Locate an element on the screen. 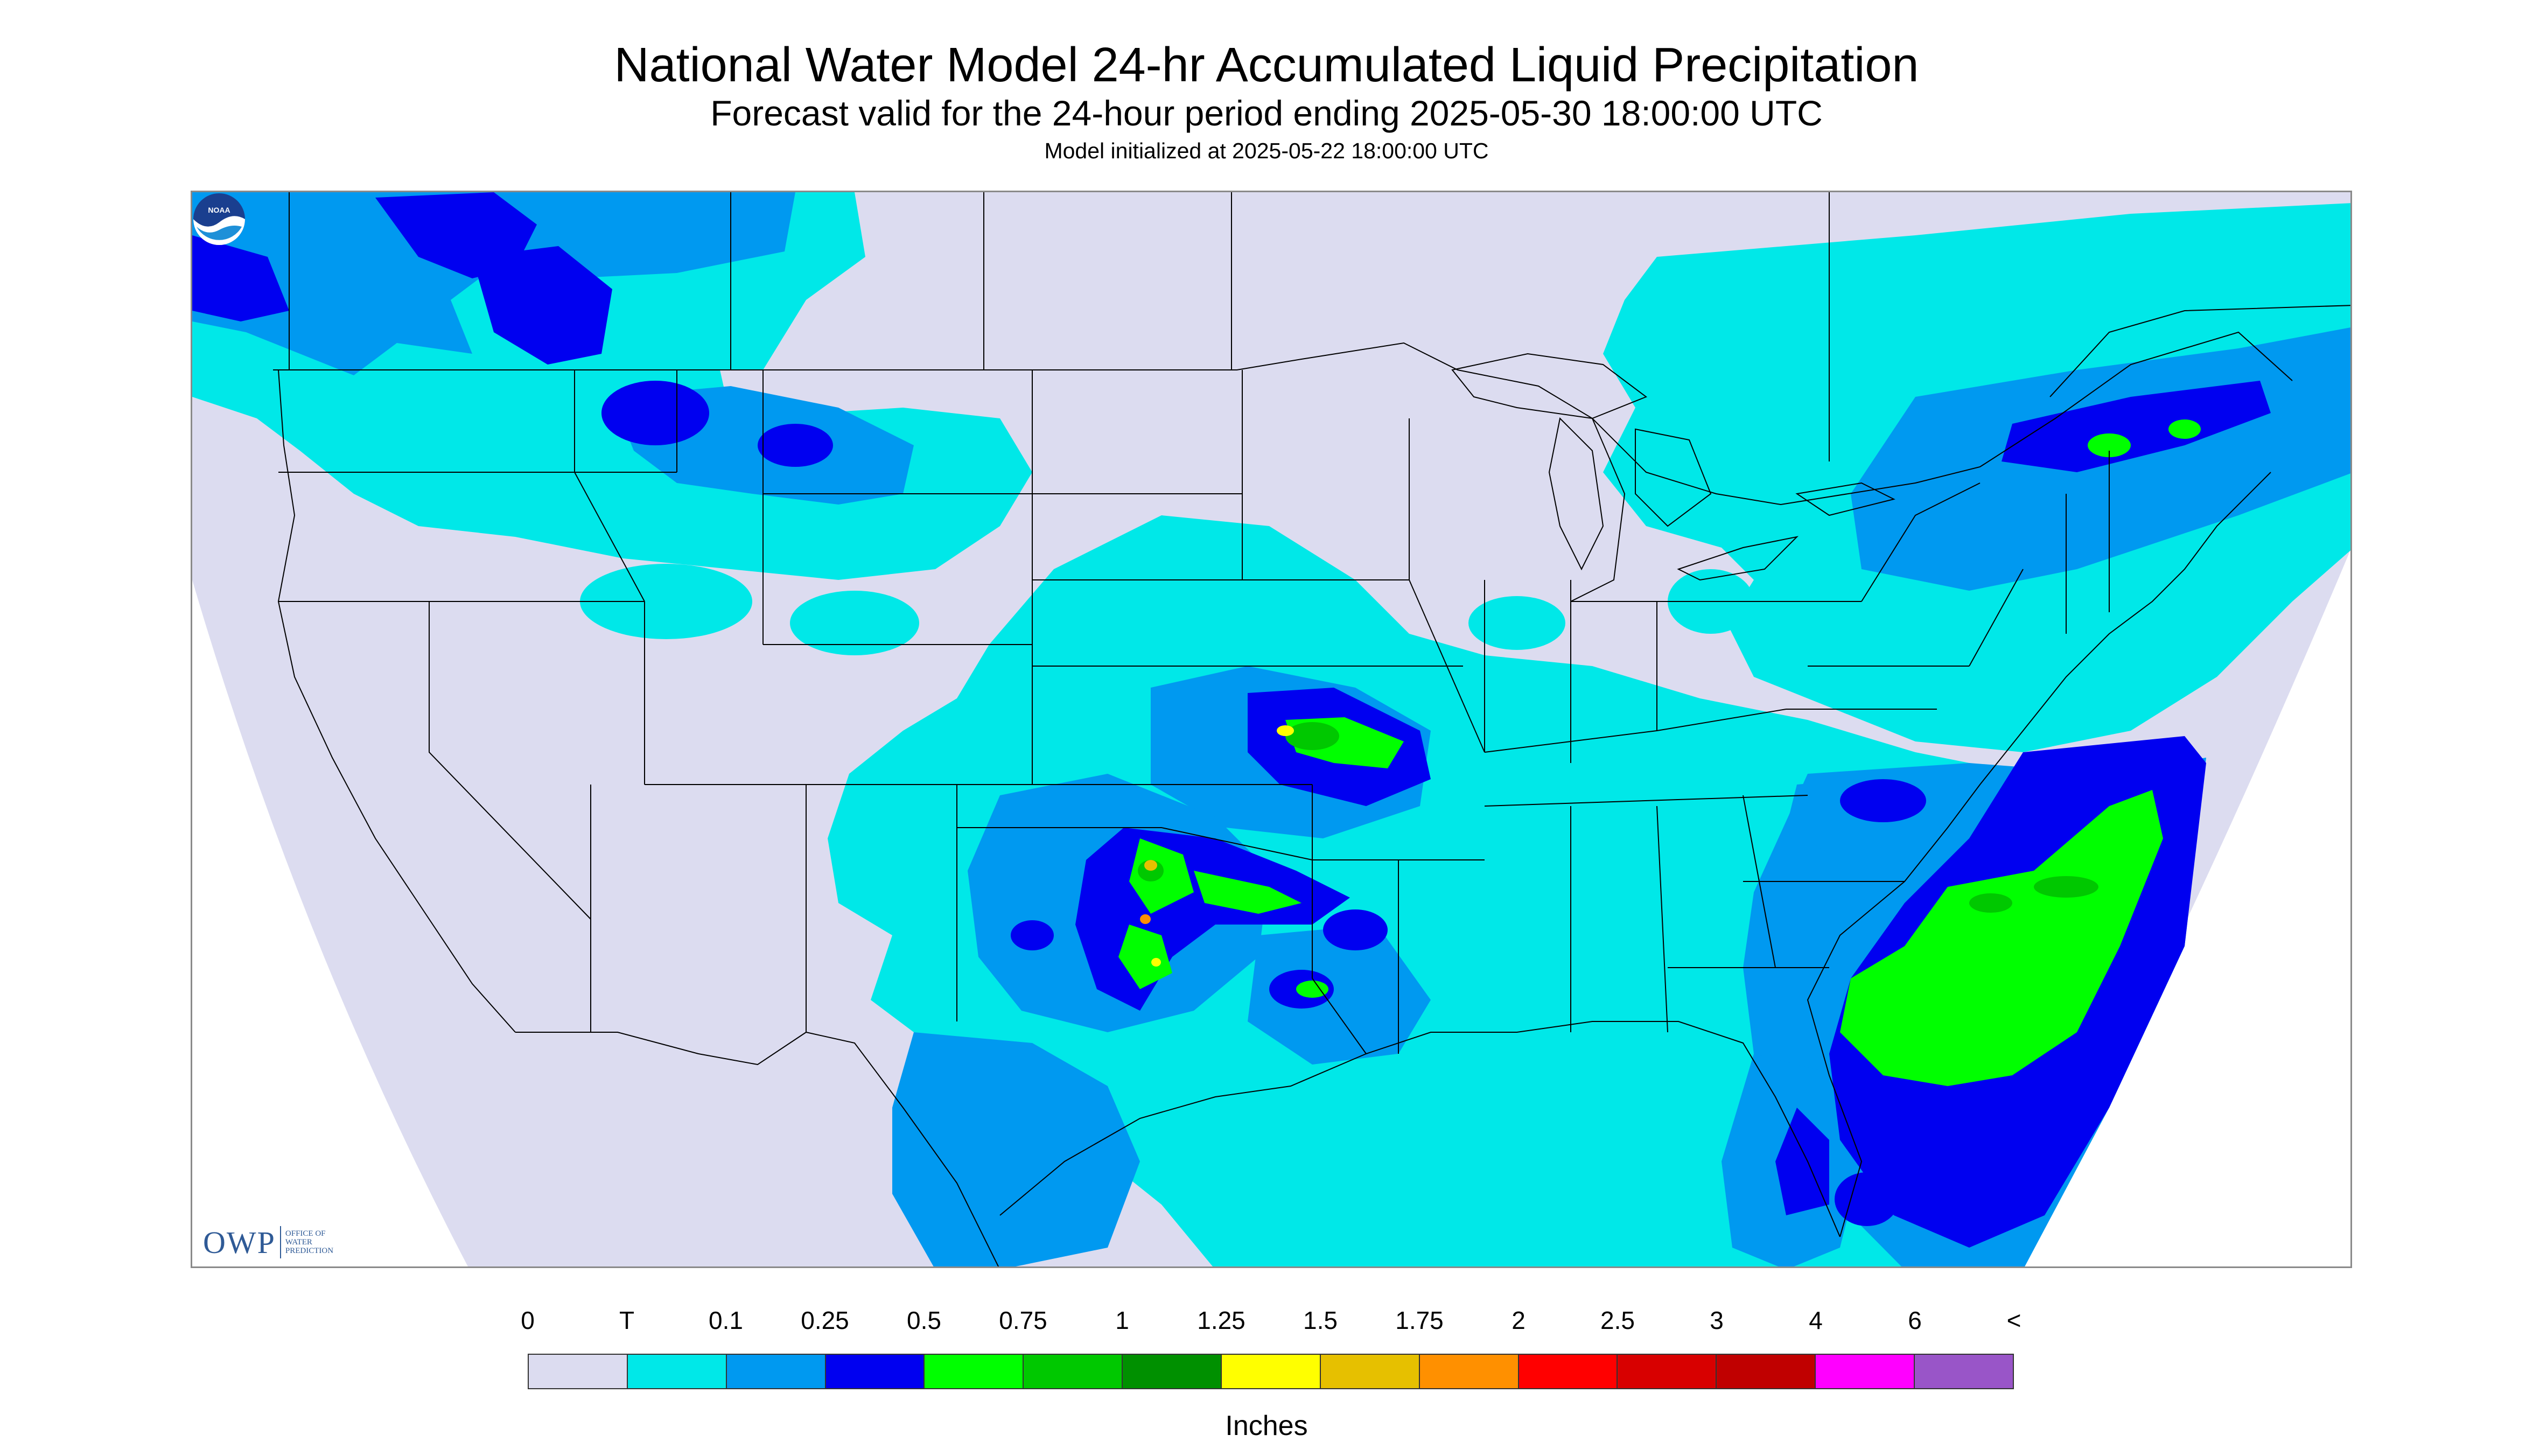 This screenshot has width=2533, height=1456. precip-heavy-cells is located at coordinates (1217, 846).